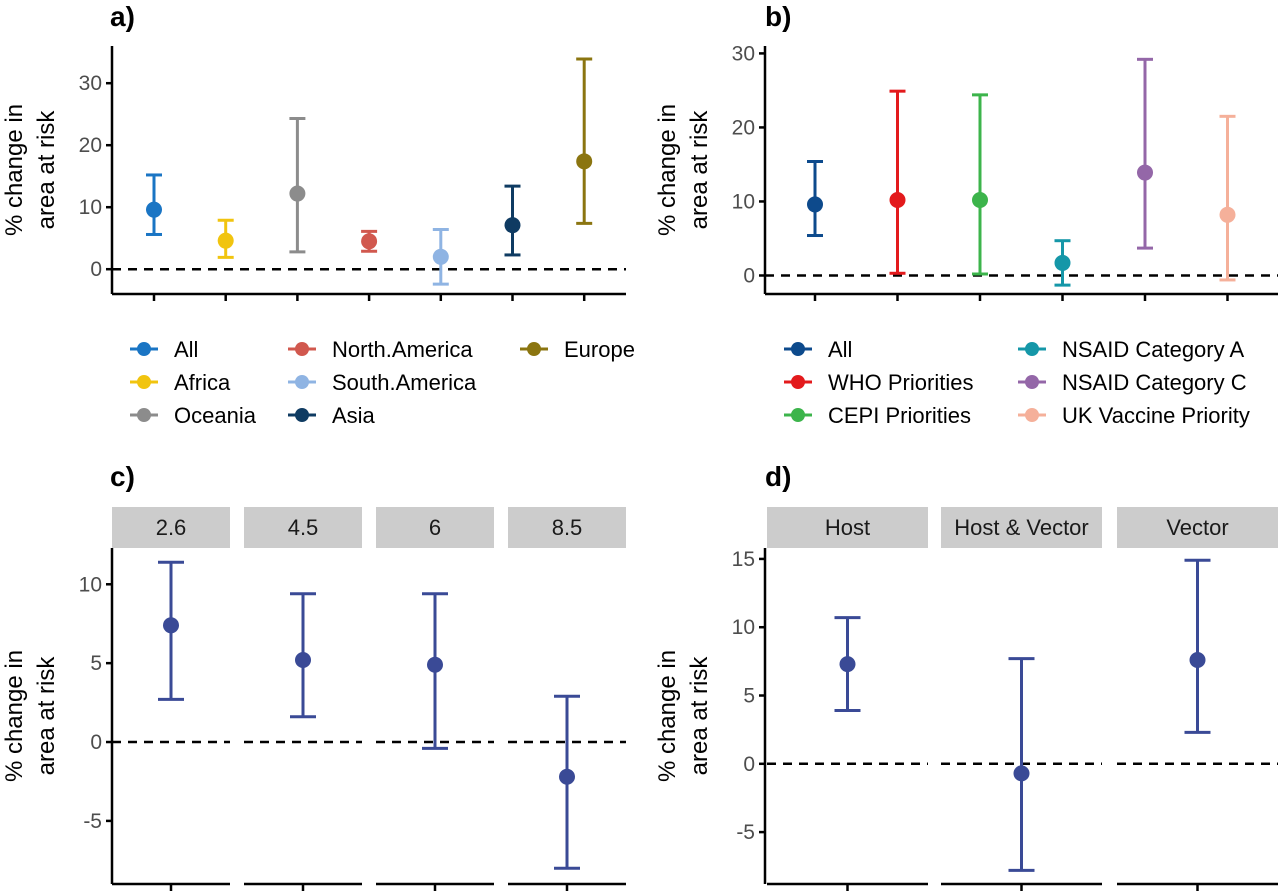 This screenshot has width=1280, height=892. I want to click on legend-label: NSAID Category A, so click(1153, 349).